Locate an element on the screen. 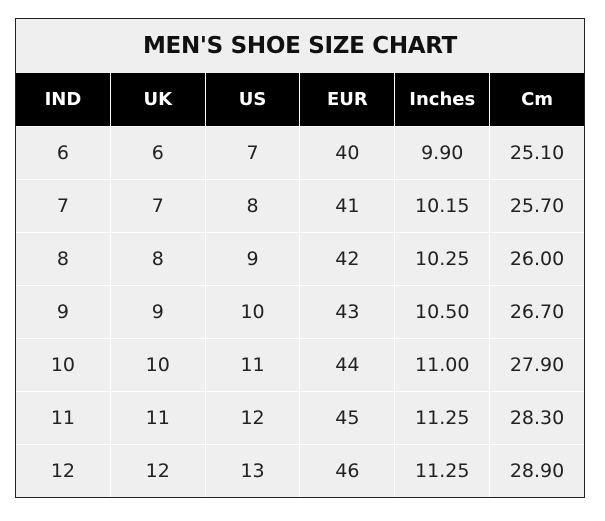 Image resolution: width=605 pixels, height=521 pixels. column-header: IND is located at coordinates (63, 99).